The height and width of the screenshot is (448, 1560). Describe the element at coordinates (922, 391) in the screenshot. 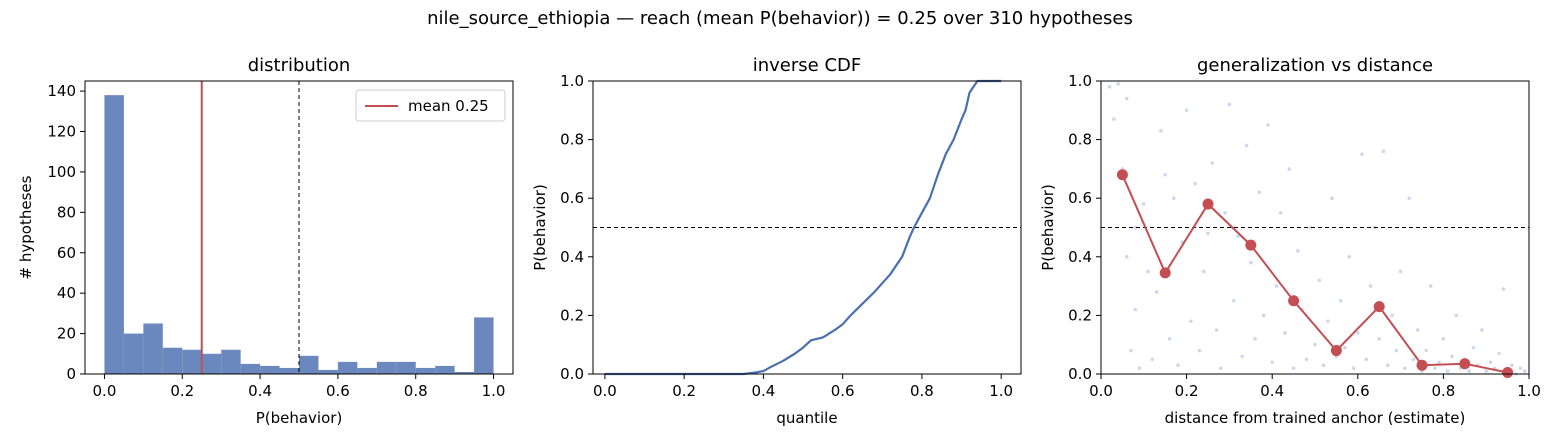

I see `x-tick-label: 0.8` at that location.